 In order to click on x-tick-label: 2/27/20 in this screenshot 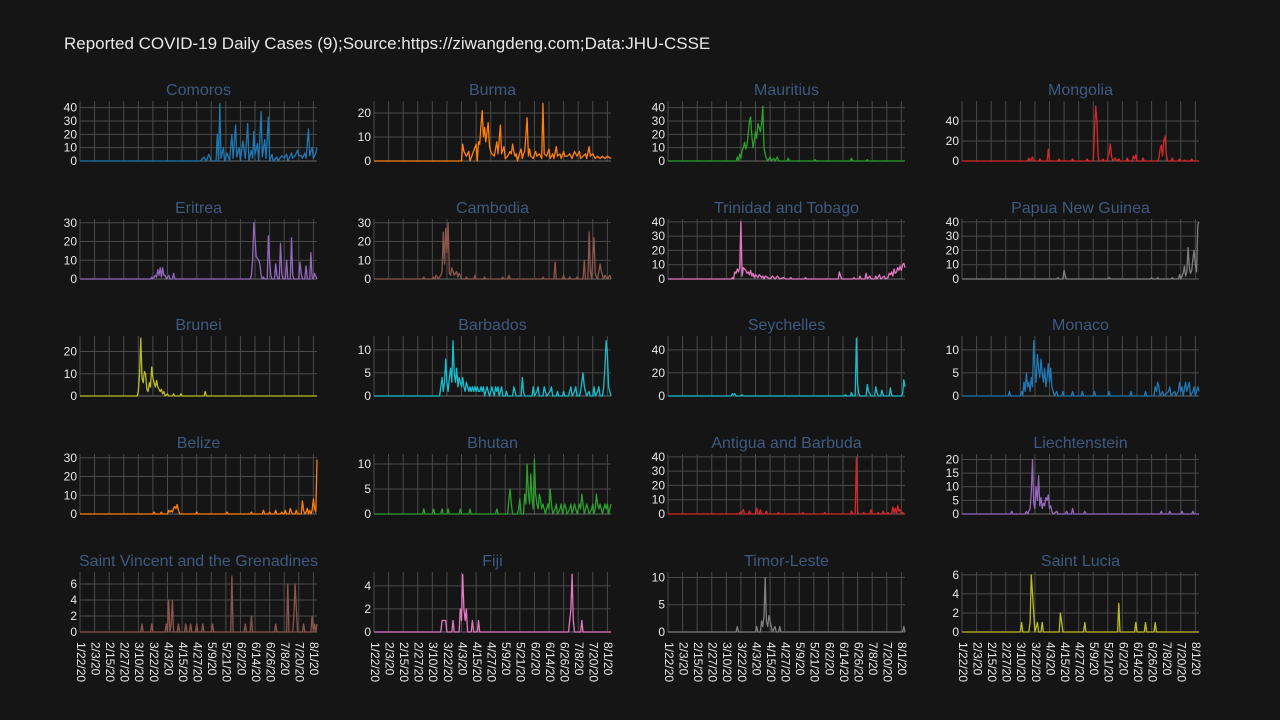, I will do `click(1007, 662)`.